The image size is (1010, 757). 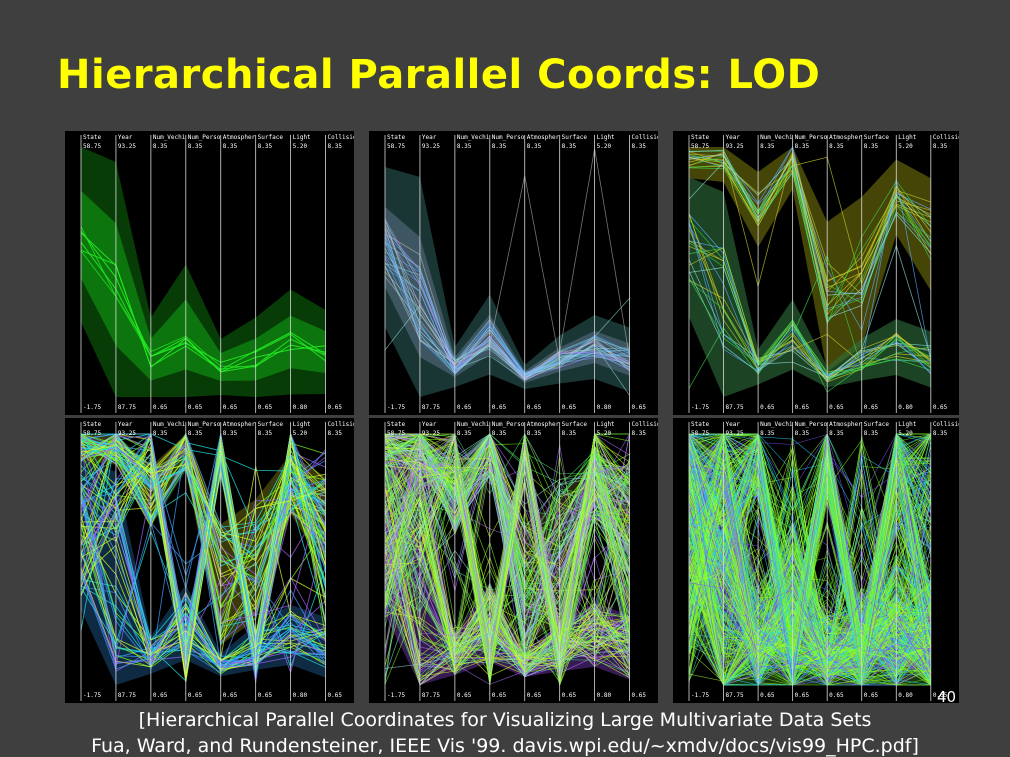 What do you see at coordinates (811, 137) in the screenshot?
I see `axis-name-label: Num_Perso` at bounding box center [811, 137].